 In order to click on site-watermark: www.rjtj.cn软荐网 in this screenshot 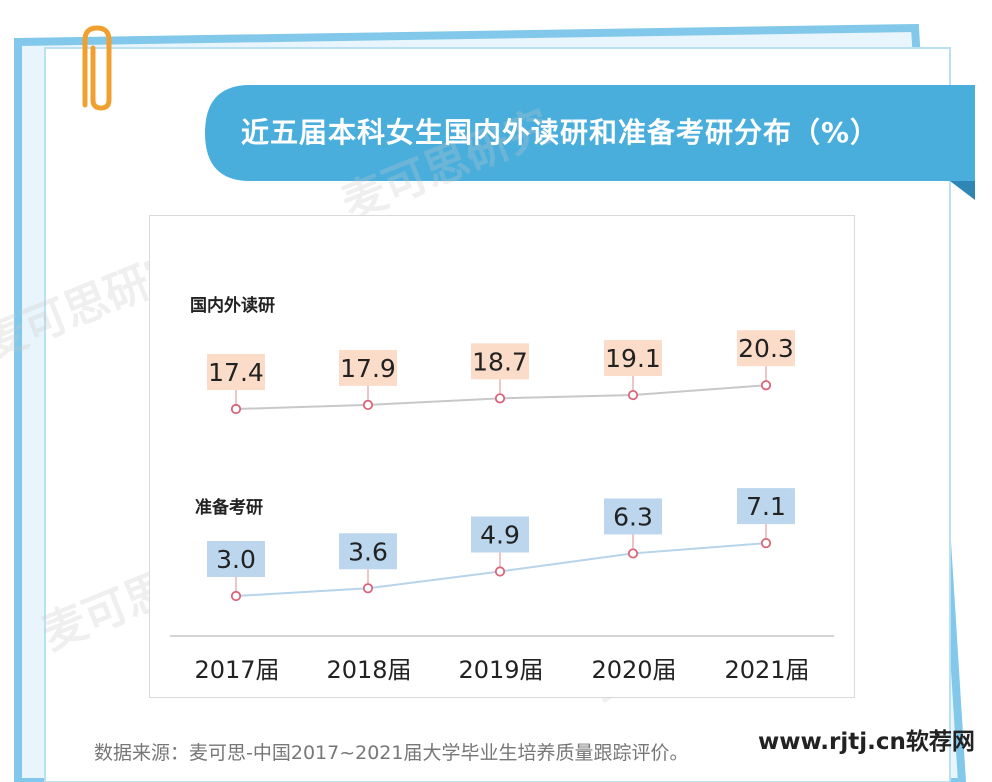, I will do `click(866, 742)`.